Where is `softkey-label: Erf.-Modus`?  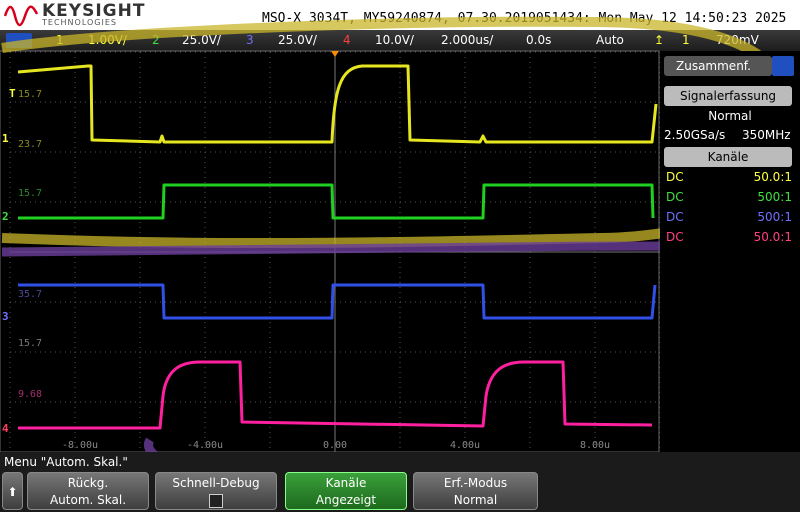 softkey-label: Erf.-Modus is located at coordinates (475, 483).